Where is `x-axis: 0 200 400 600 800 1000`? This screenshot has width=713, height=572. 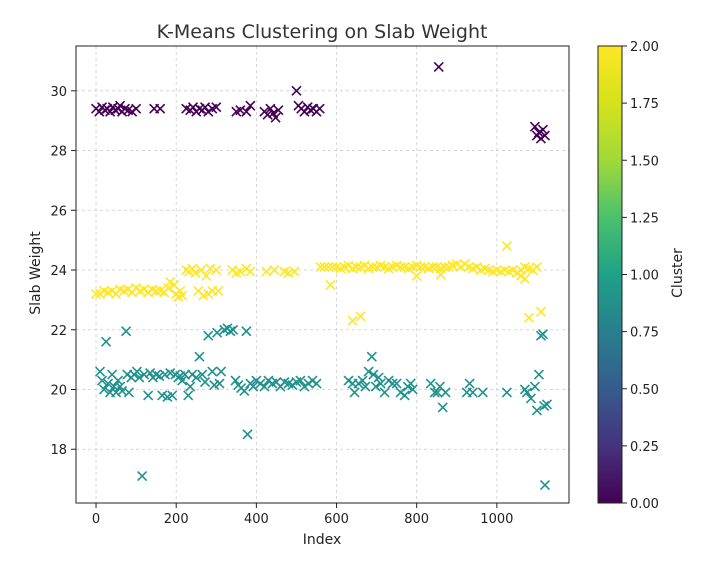 x-axis: 0 200 400 600 800 1000 is located at coordinates (302, 515).